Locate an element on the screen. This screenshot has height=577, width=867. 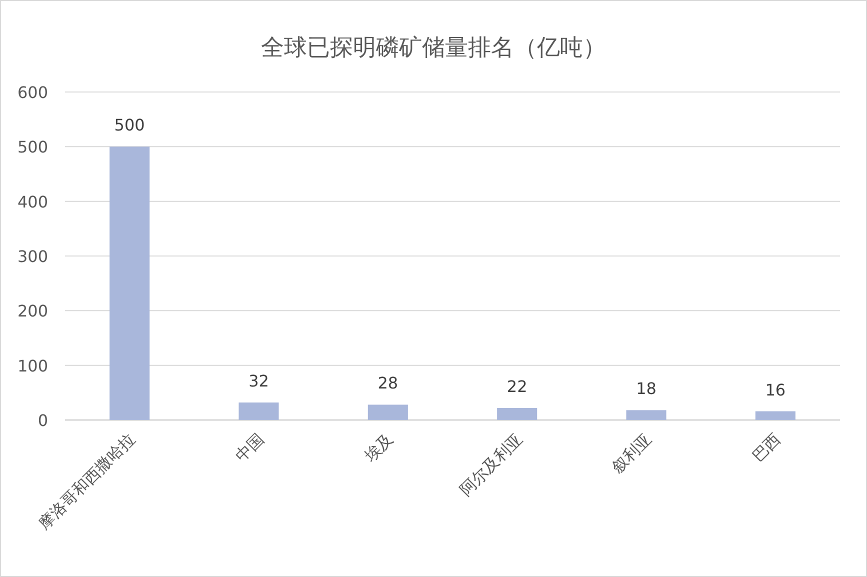
y-tick-label: 400 is located at coordinates (32, 202).